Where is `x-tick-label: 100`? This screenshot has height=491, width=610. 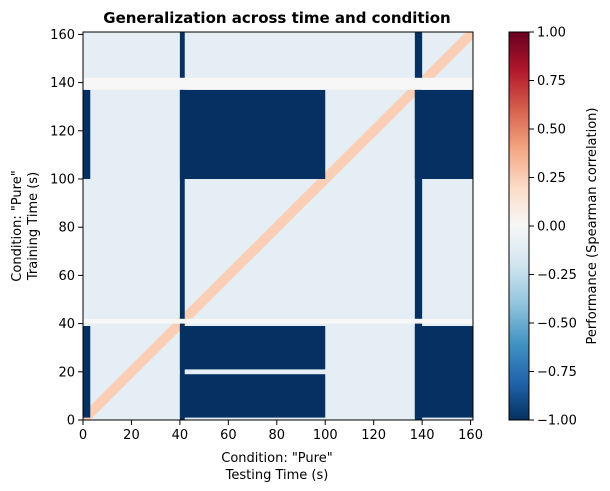 x-tick-label: 100 is located at coordinates (325, 435).